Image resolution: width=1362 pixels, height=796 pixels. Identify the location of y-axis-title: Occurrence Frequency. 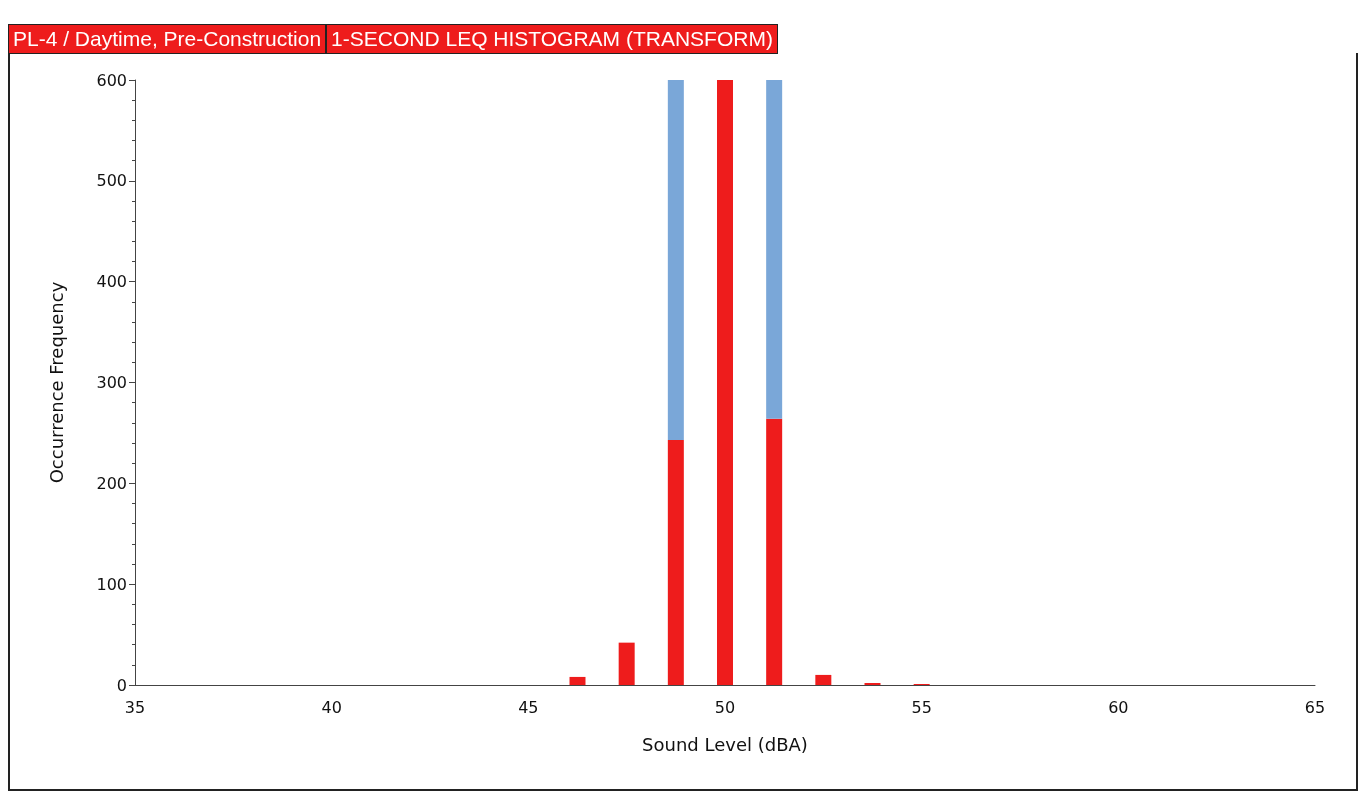
(56, 382).